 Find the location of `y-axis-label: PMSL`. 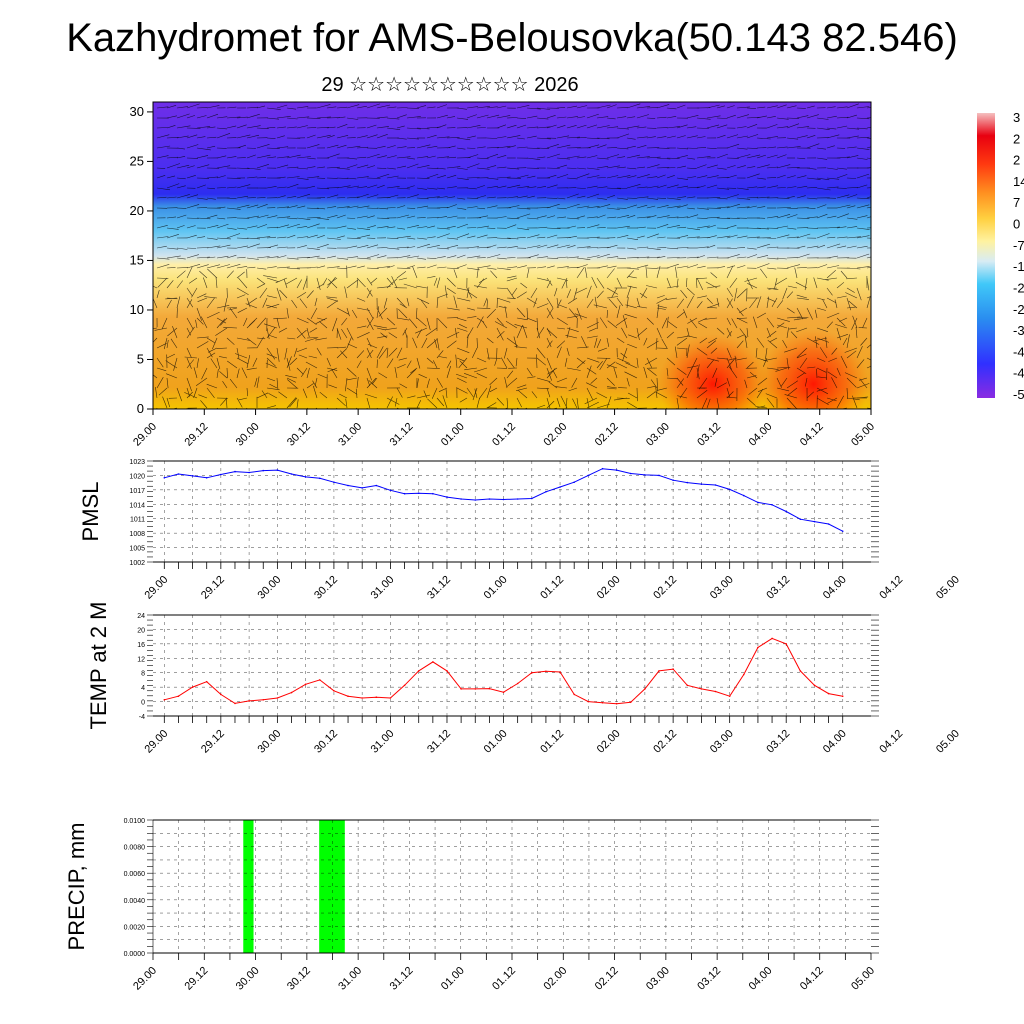

y-axis-label: PMSL is located at coordinates (90, 512).